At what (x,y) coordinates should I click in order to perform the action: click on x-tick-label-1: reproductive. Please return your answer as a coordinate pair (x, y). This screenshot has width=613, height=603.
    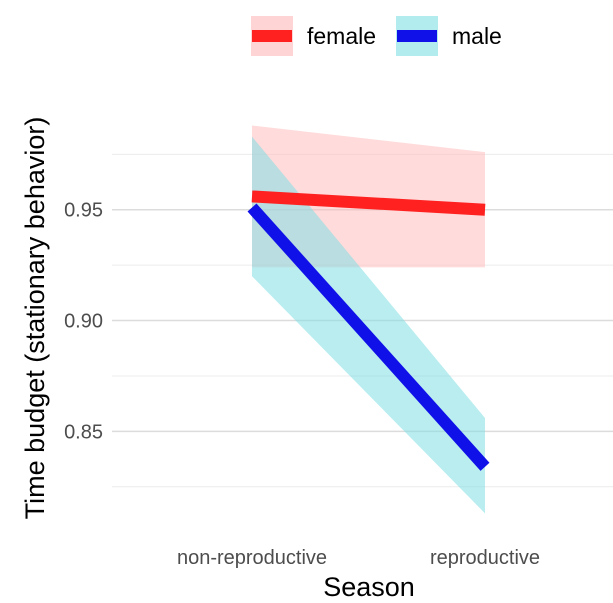
    Looking at the image, I should click on (485, 558).